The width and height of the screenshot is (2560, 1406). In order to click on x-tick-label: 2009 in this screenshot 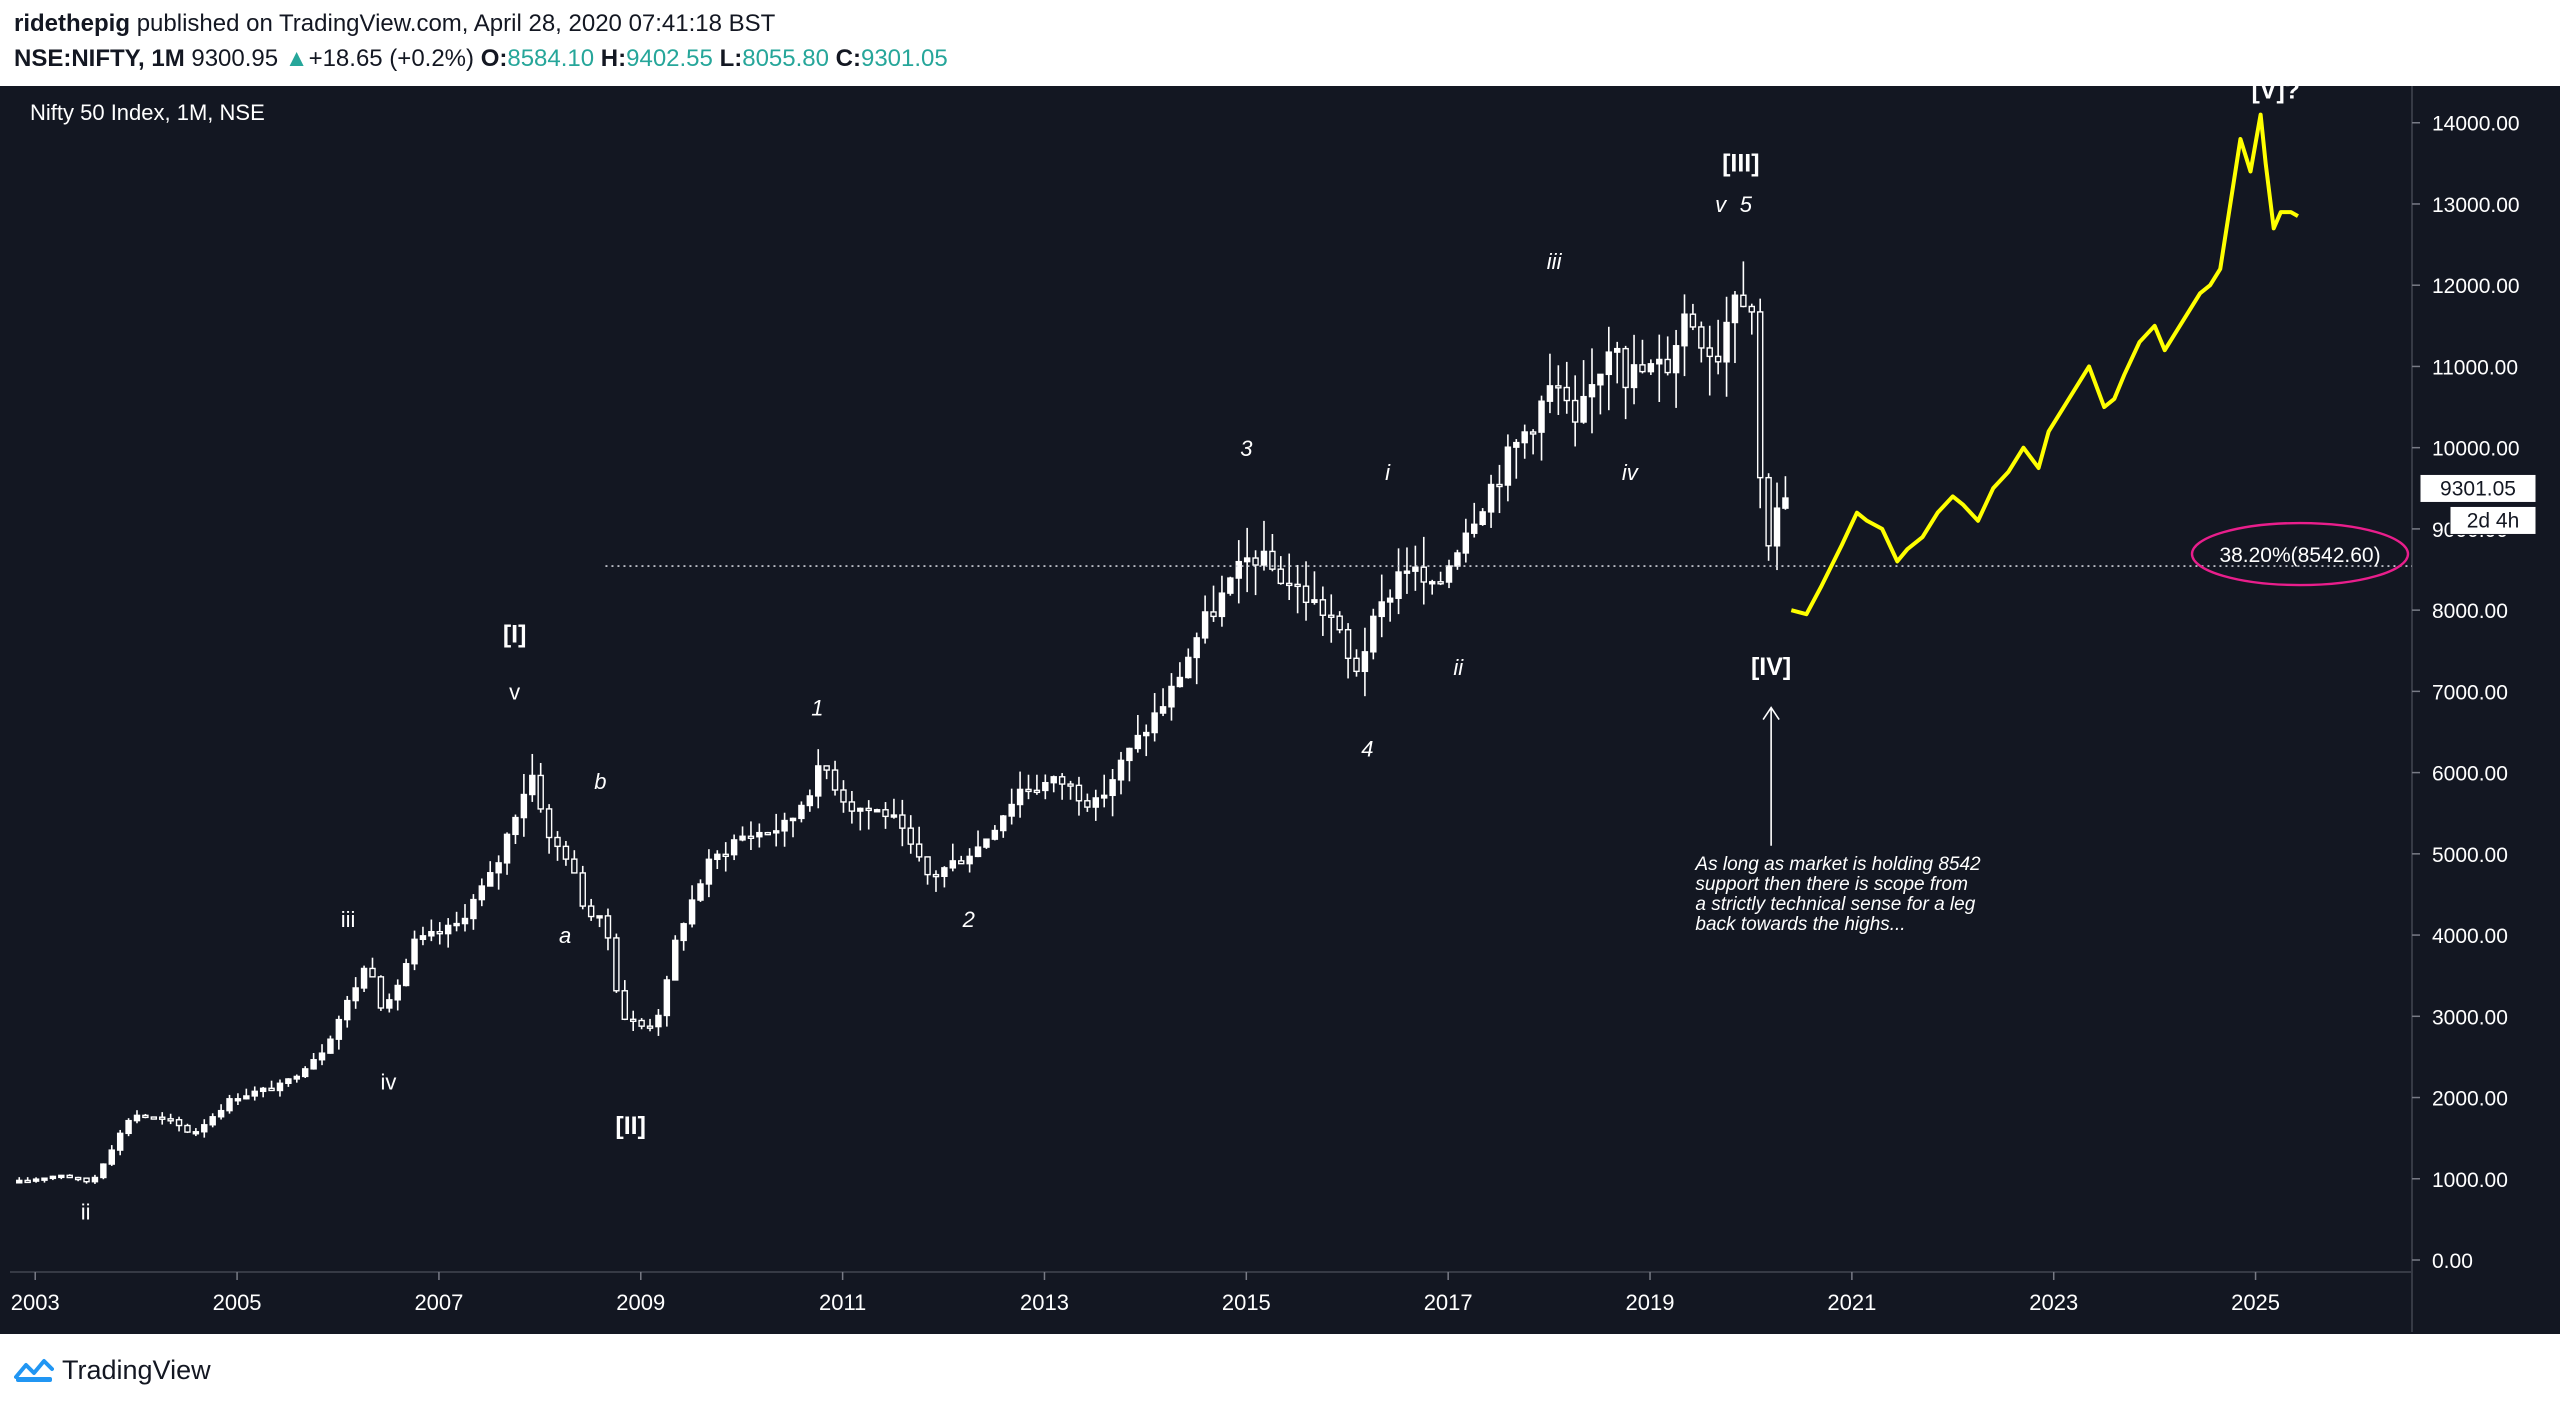, I will do `click(640, 1302)`.